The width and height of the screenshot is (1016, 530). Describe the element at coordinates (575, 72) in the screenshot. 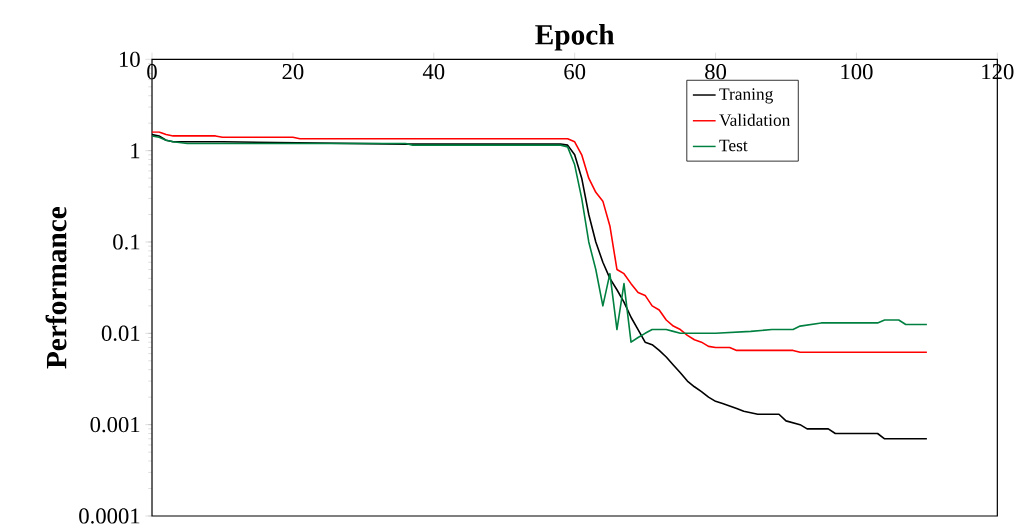

I see `x-tick-label: 60` at that location.